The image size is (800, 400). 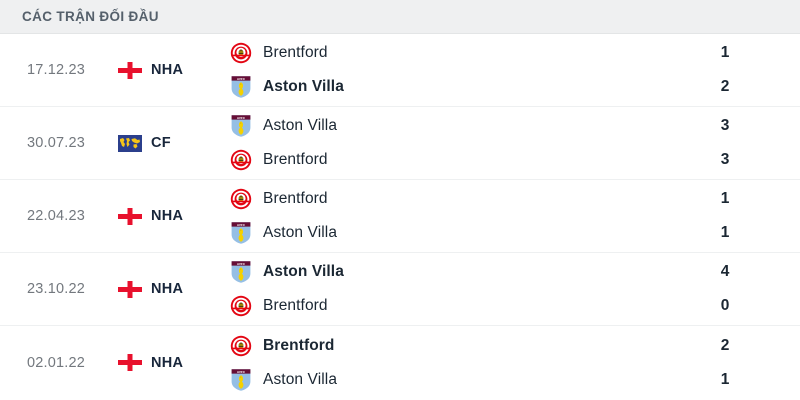 I want to click on page-title: CÁC TRẬN ĐỐI ĐẦU, so click(x=90, y=16).